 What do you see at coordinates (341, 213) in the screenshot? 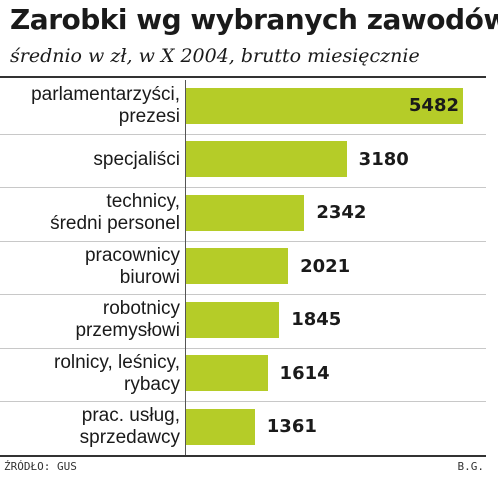
I see `data-label: 2342` at bounding box center [341, 213].